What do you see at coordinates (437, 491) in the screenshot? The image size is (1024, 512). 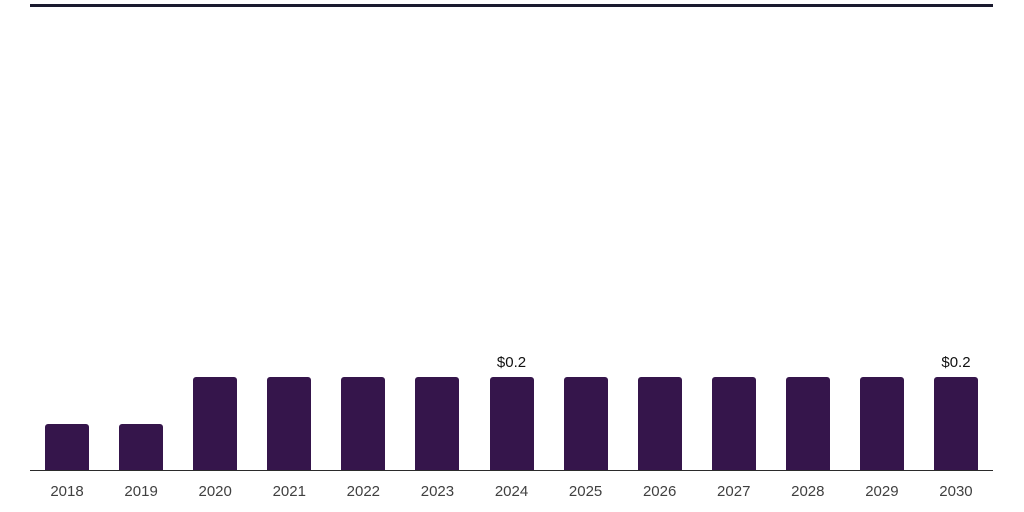 I see `x-axis-tick-label: 2023` at bounding box center [437, 491].